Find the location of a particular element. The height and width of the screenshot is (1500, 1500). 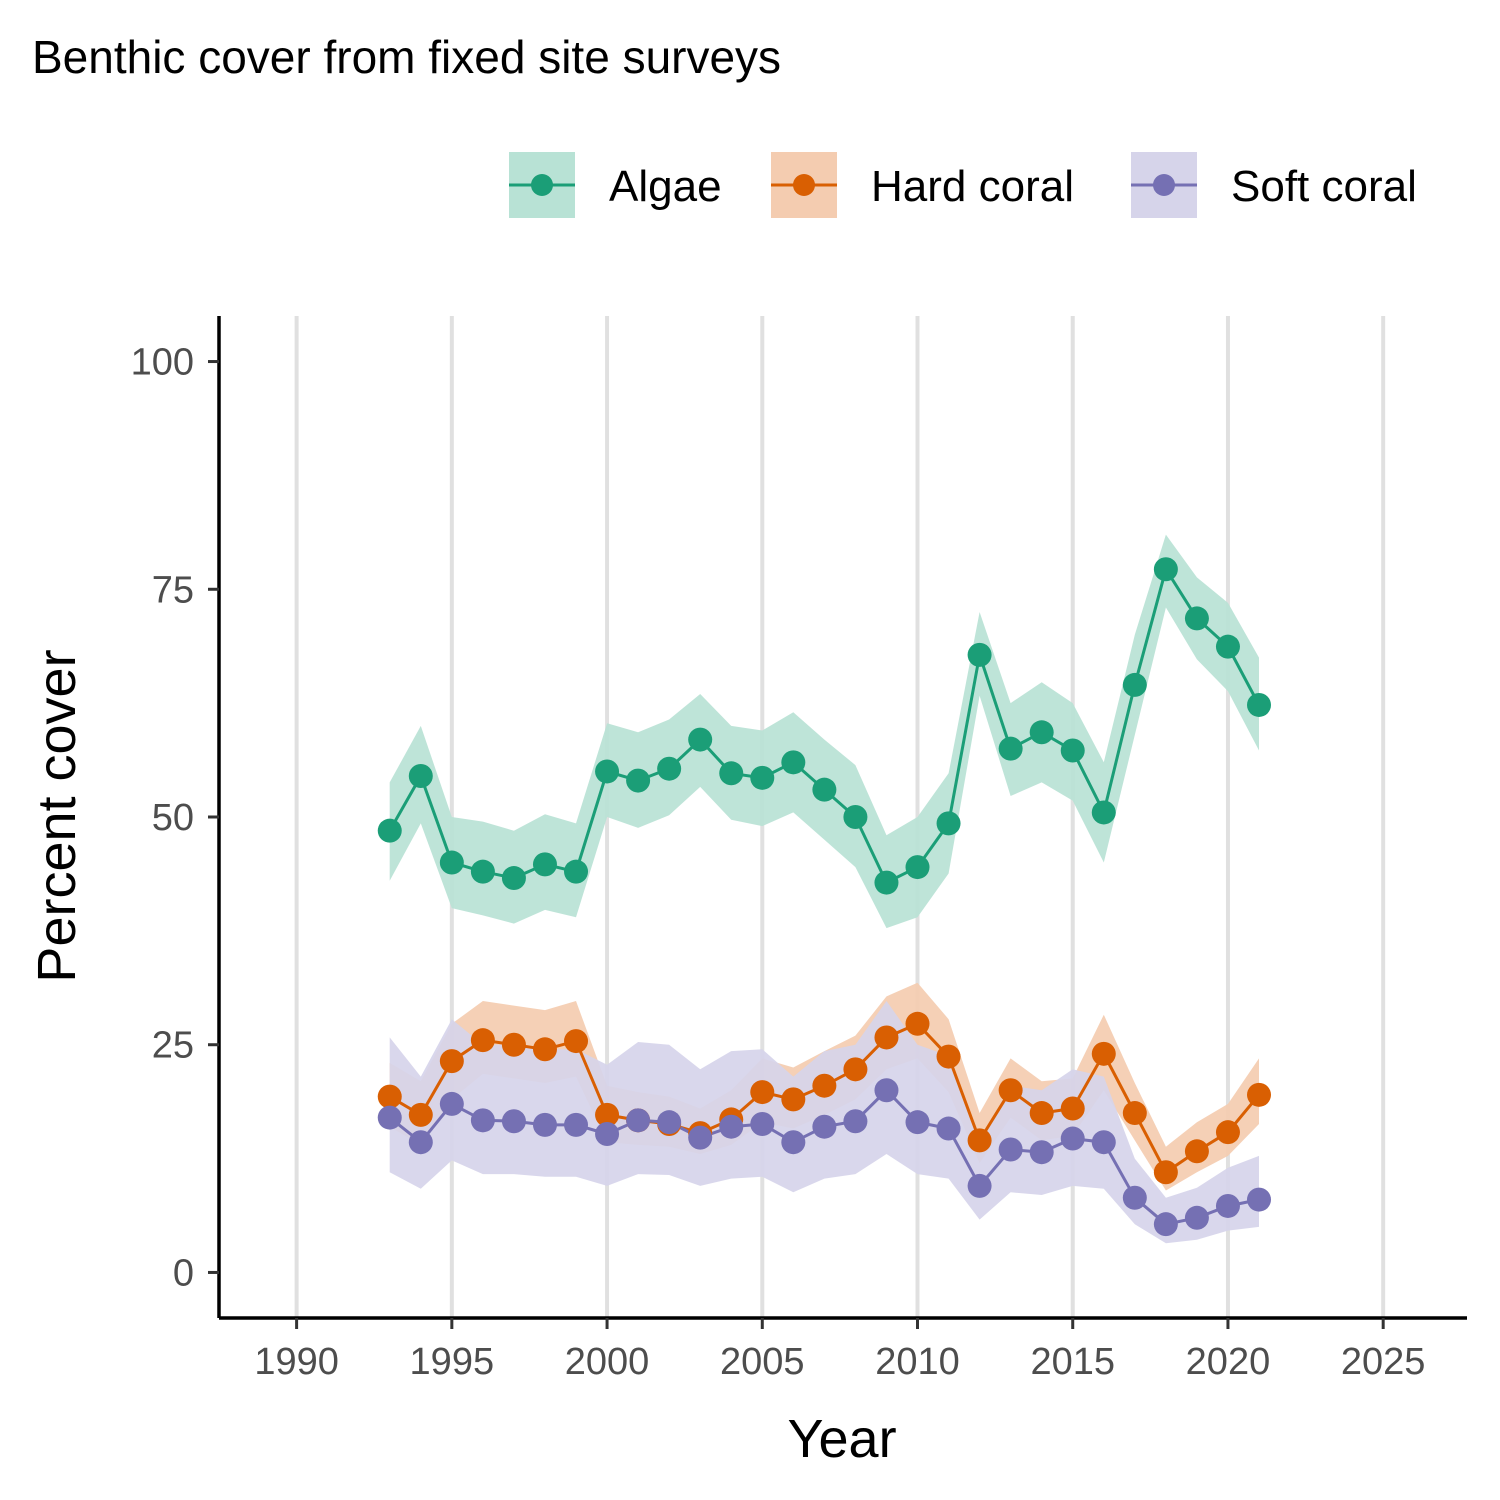

point-hard-coral-2020 is located at coordinates (1227, 1132).